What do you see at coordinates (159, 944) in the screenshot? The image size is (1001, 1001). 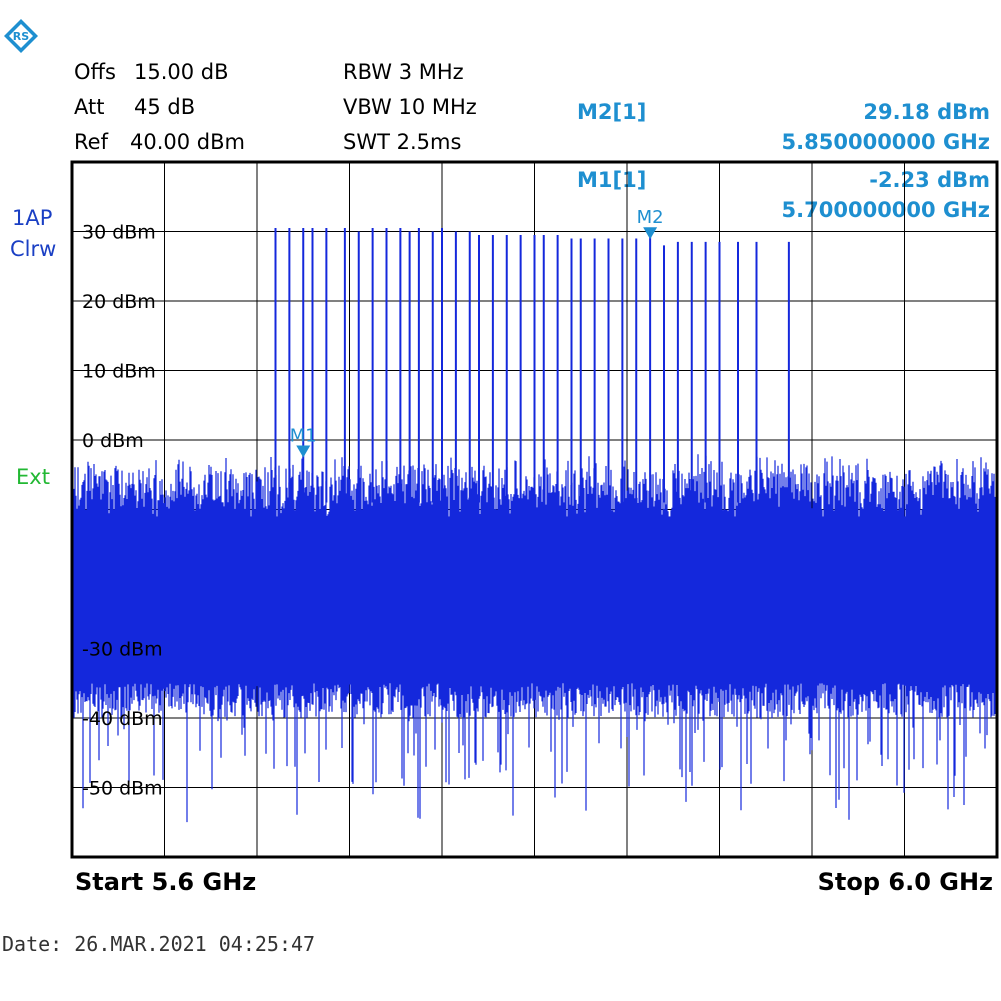 I see `capture-date: Date: 26.MAR.2021 04:25:47` at bounding box center [159, 944].